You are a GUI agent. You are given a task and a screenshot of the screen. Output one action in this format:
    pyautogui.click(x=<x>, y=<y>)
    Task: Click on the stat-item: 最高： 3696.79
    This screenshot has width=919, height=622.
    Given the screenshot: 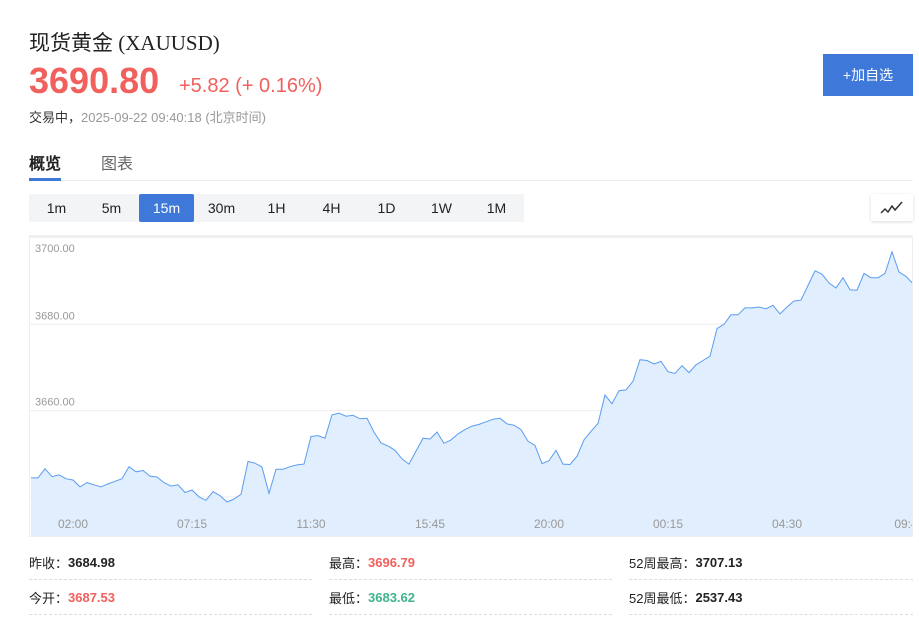 What is the action you would take?
    pyautogui.click(x=470, y=562)
    